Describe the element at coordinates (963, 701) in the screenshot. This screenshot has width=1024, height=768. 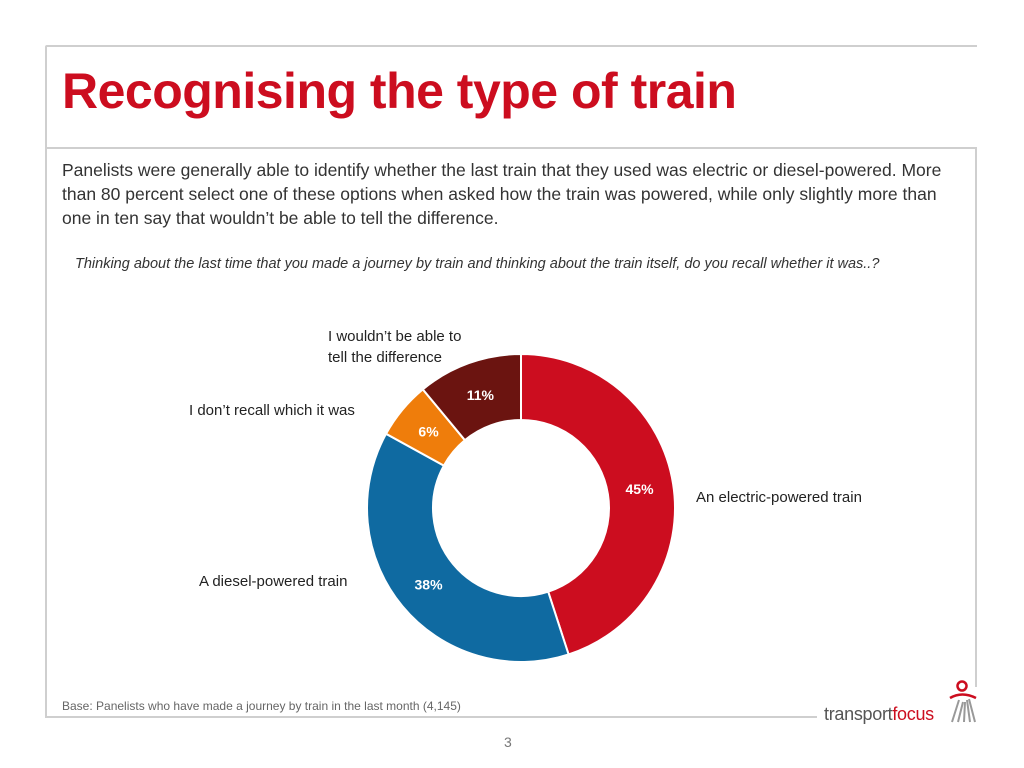
I see `logo-figure-icon` at that location.